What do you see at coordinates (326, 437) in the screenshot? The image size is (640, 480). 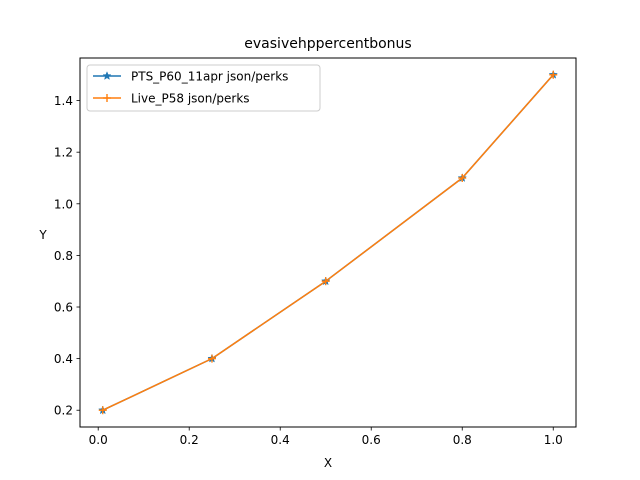 I see `x-axis-ticks: 0.0 0.2 0.4 0.6 0.8 1.0` at bounding box center [326, 437].